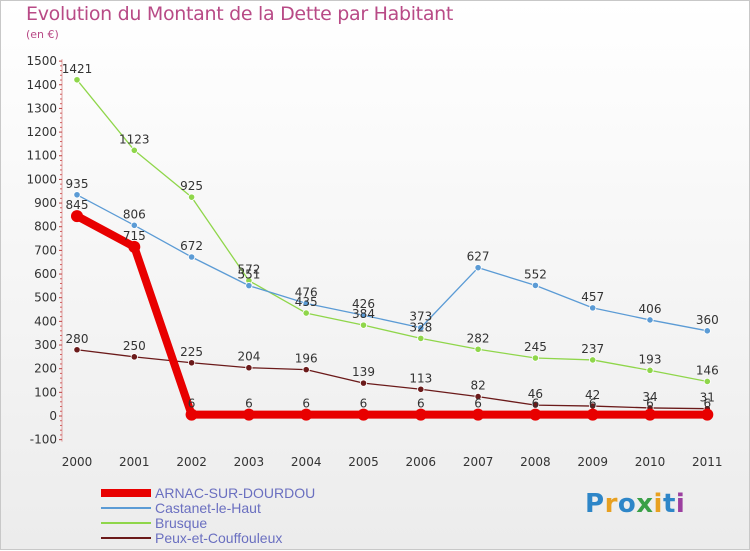  What do you see at coordinates (363, 372) in the screenshot?
I see `data-label: 139` at bounding box center [363, 372].